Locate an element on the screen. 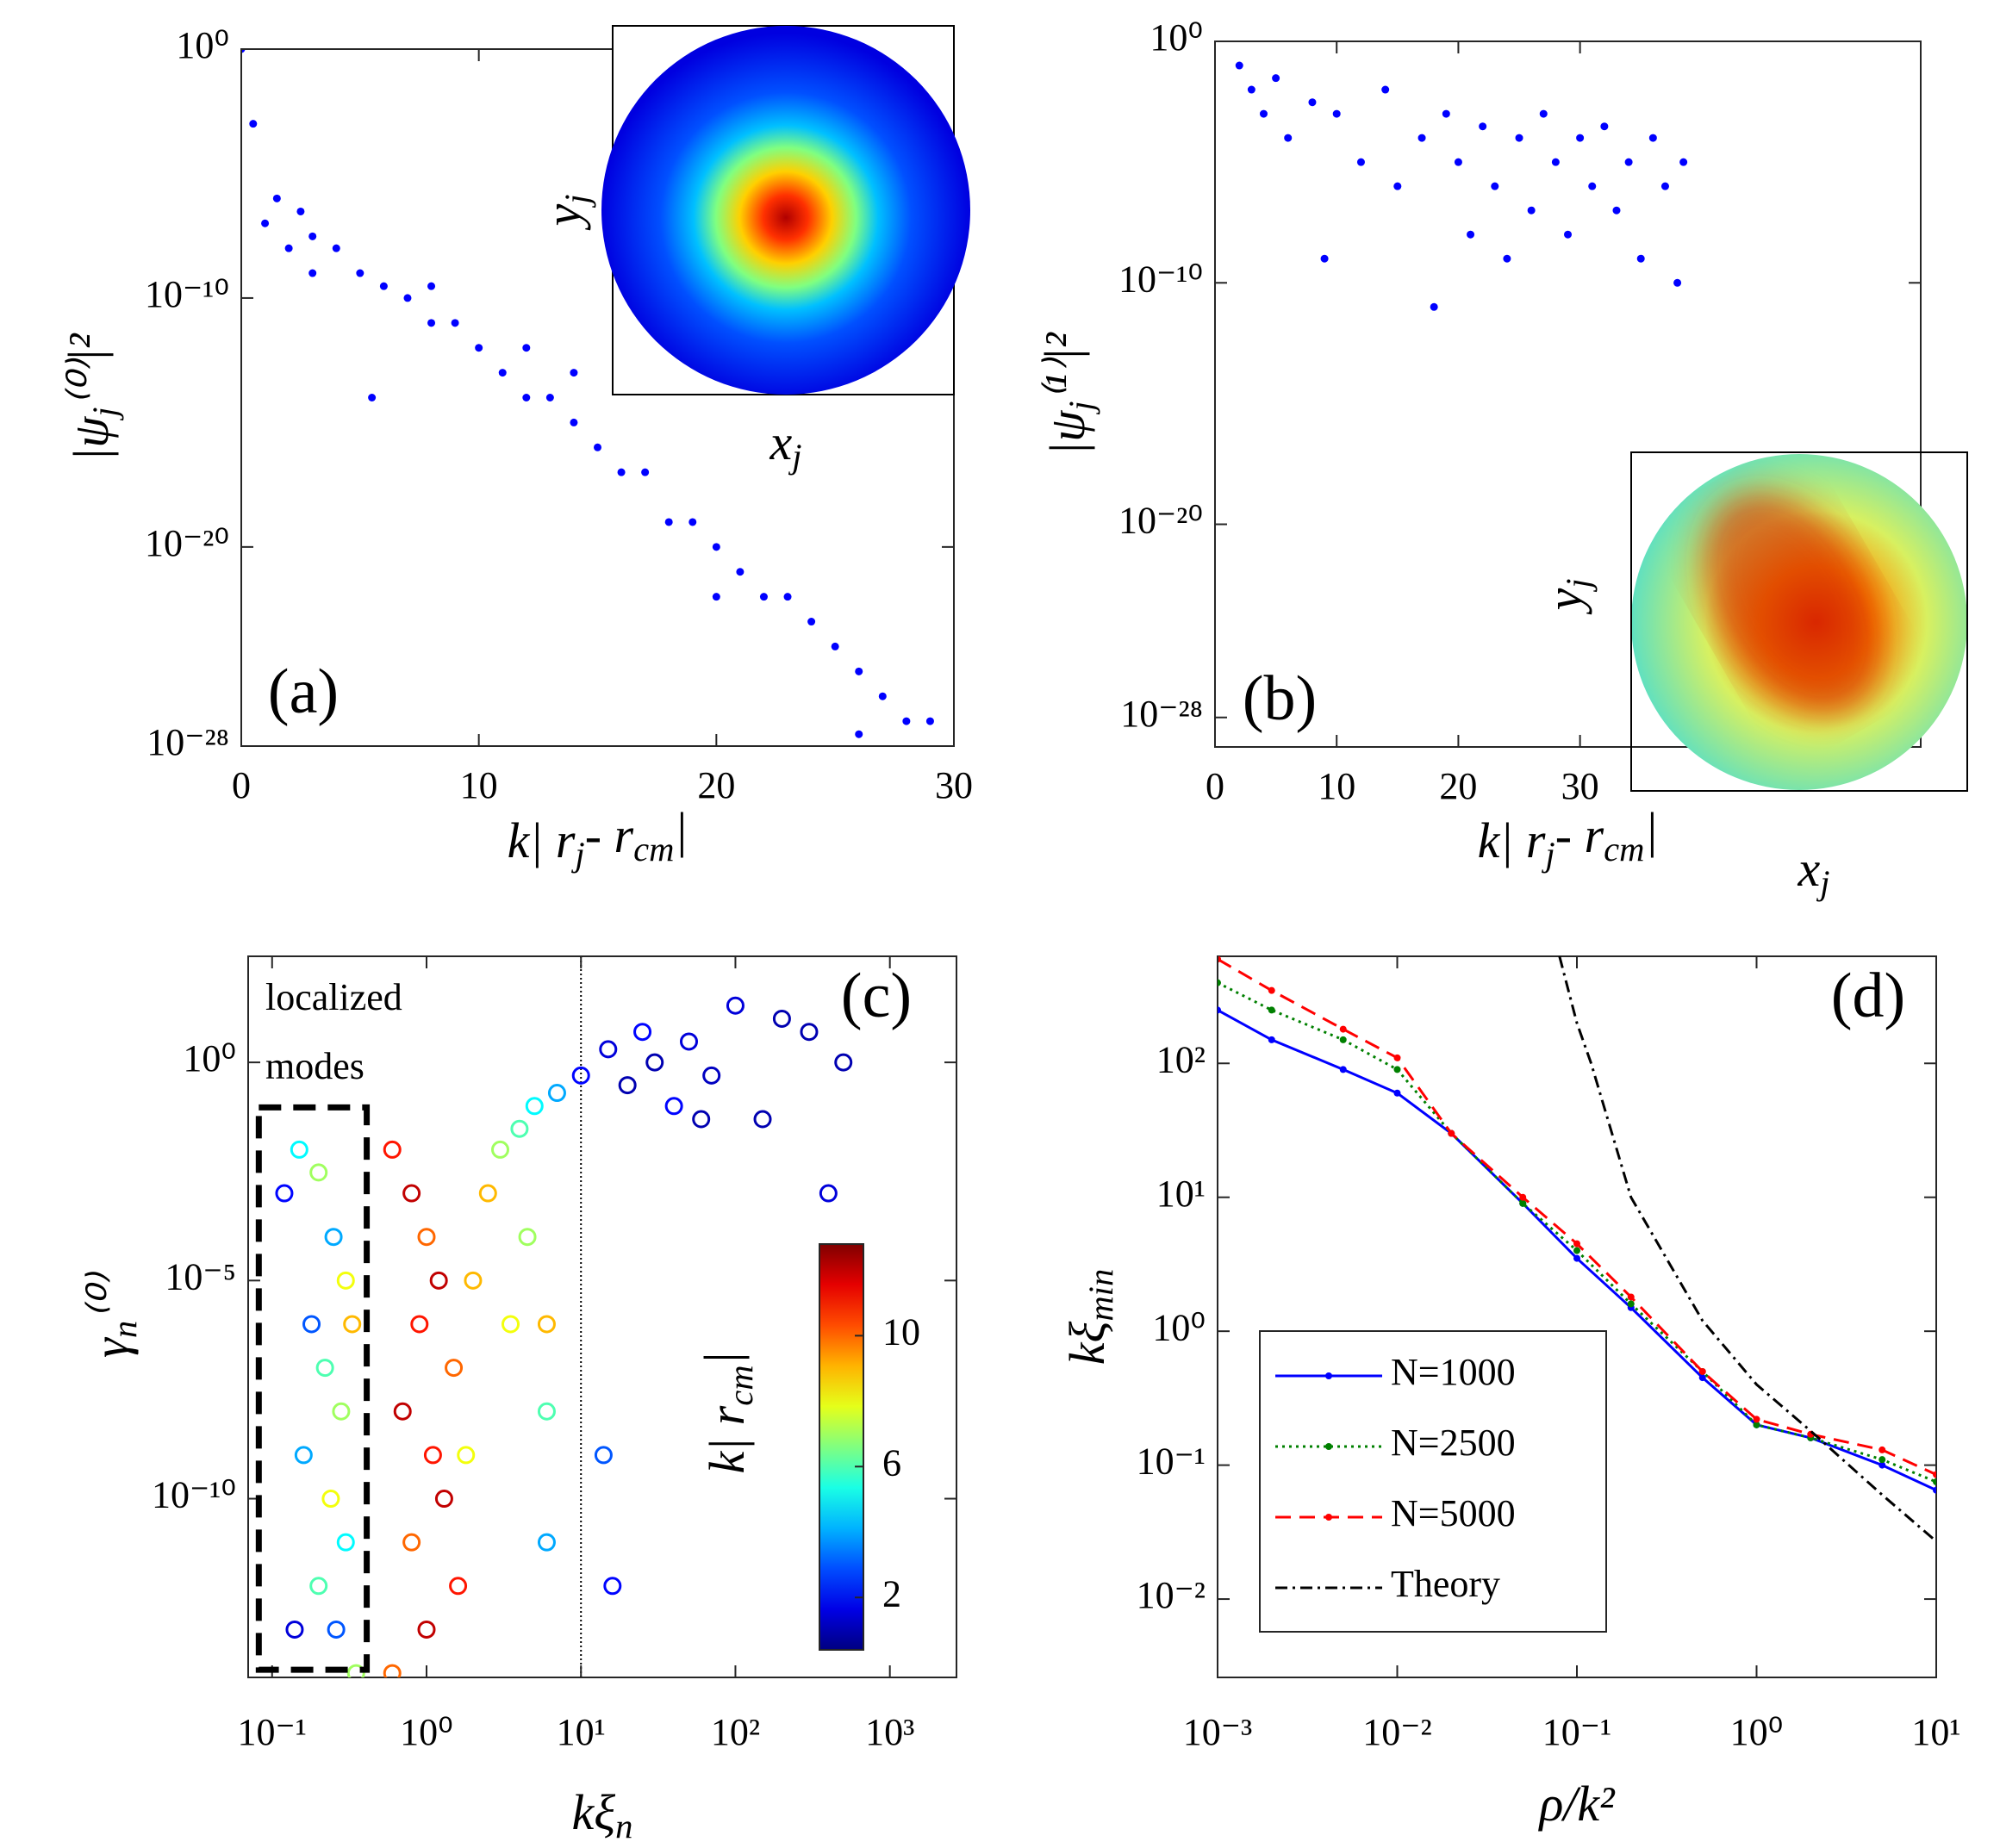 The height and width of the screenshot is (1848, 2000). y-tick-label: 10⁻²⁰ is located at coordinates (1160, 521).